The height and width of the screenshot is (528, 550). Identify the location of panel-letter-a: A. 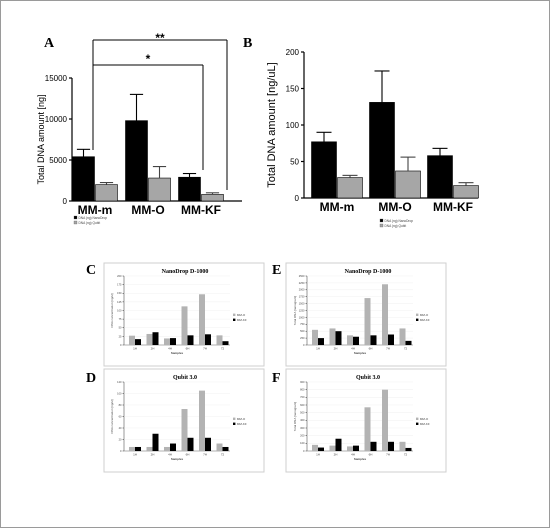
(49, 43).